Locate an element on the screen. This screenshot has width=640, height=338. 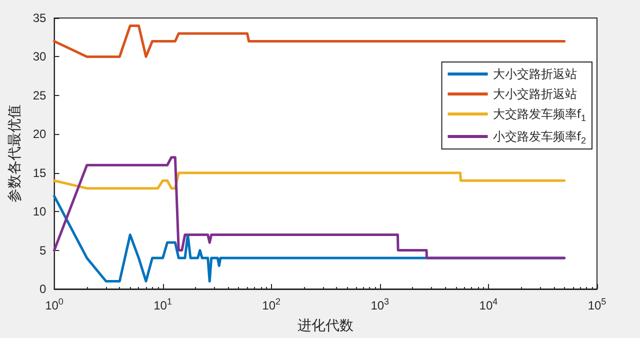
y-tick-label: 25 is located at coordinates (39, 95).